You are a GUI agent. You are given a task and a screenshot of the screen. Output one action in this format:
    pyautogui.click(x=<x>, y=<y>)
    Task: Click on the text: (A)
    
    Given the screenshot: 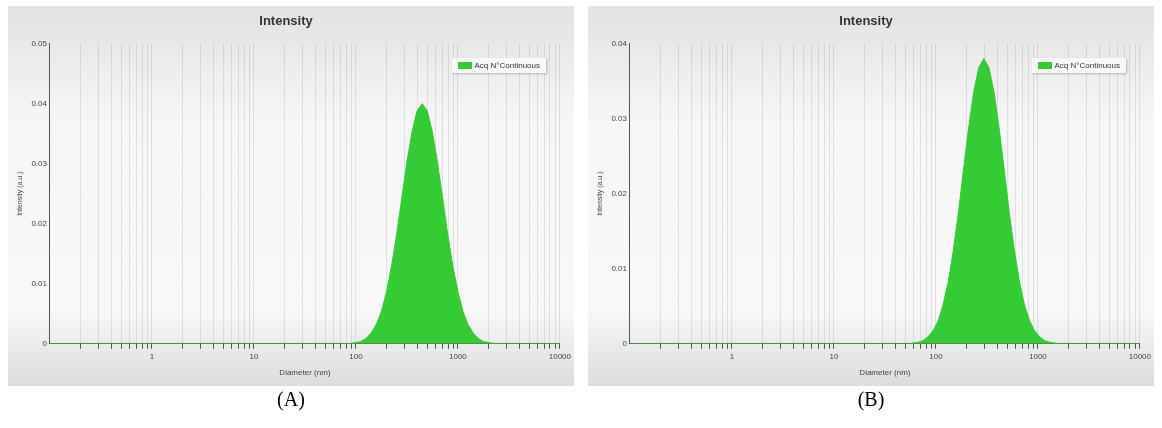 What is the action you would take?
    pyautogui.click(x=291, y=399)
    